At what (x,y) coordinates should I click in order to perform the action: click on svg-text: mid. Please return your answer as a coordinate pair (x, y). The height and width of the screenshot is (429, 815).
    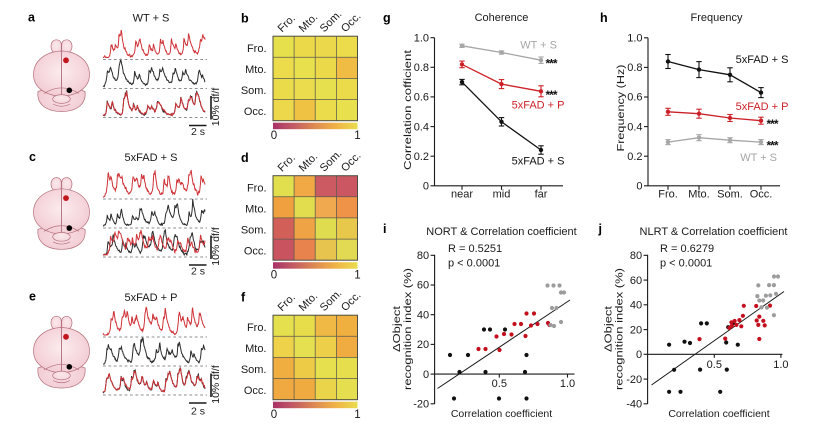
    Looking at the image, I should click on (502, 194).